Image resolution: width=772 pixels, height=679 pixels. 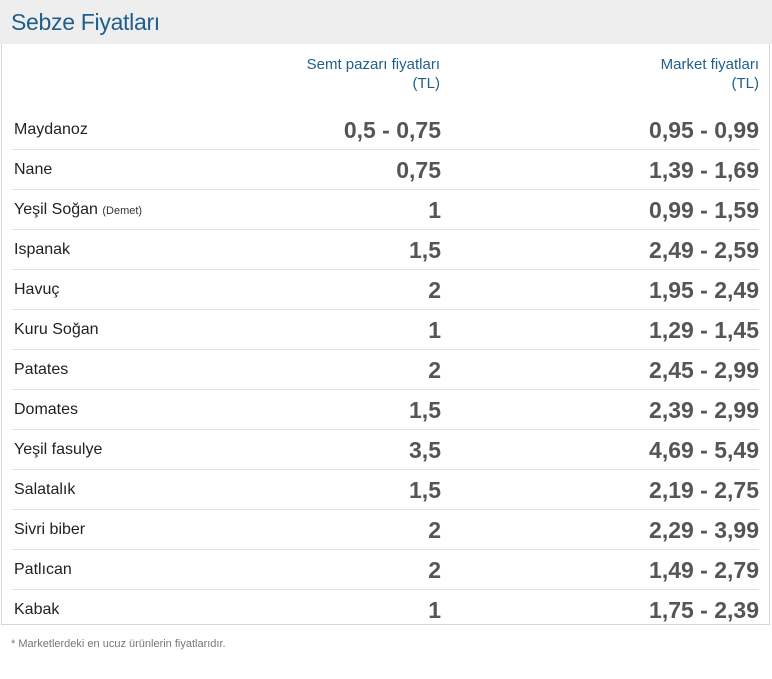 I want to click on column-header-market: Market fiyatları (TL), so click(x=659, y=74).